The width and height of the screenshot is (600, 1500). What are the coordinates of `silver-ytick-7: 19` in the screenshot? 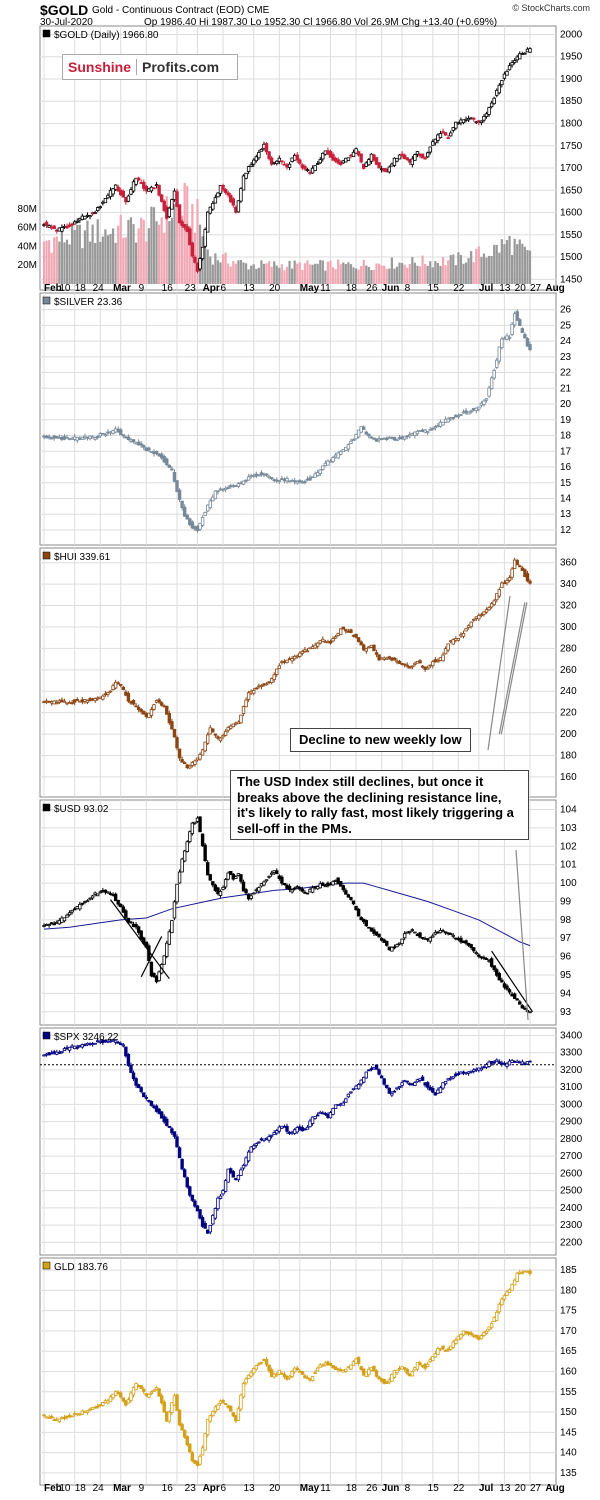 It's located at (566, 420).